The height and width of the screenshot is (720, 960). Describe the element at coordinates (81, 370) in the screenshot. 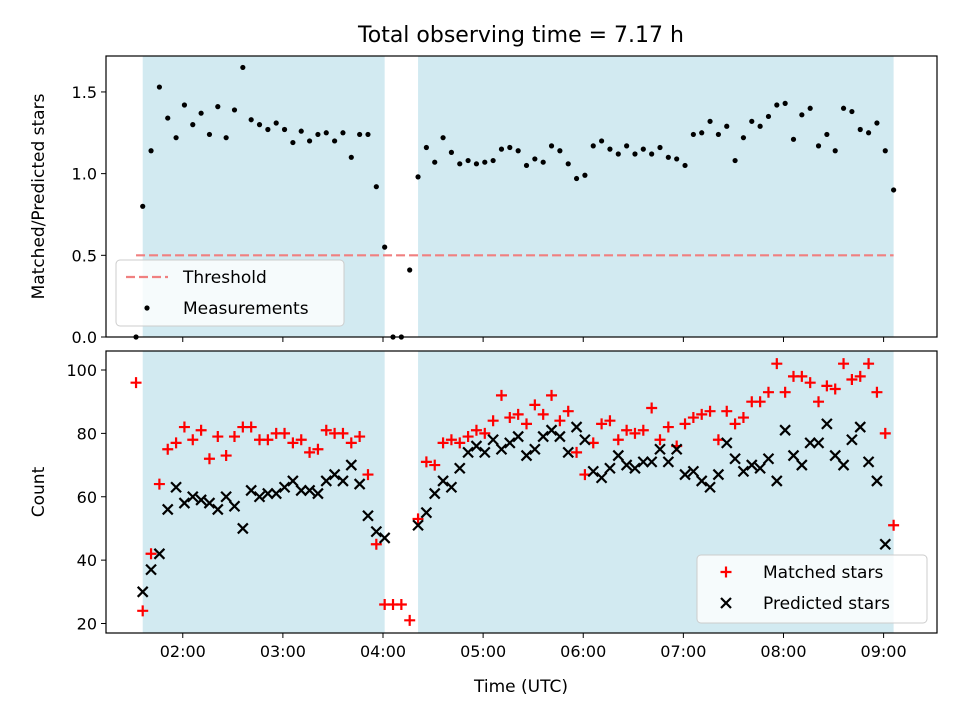

I see `y-tick-label: 100` at that location.